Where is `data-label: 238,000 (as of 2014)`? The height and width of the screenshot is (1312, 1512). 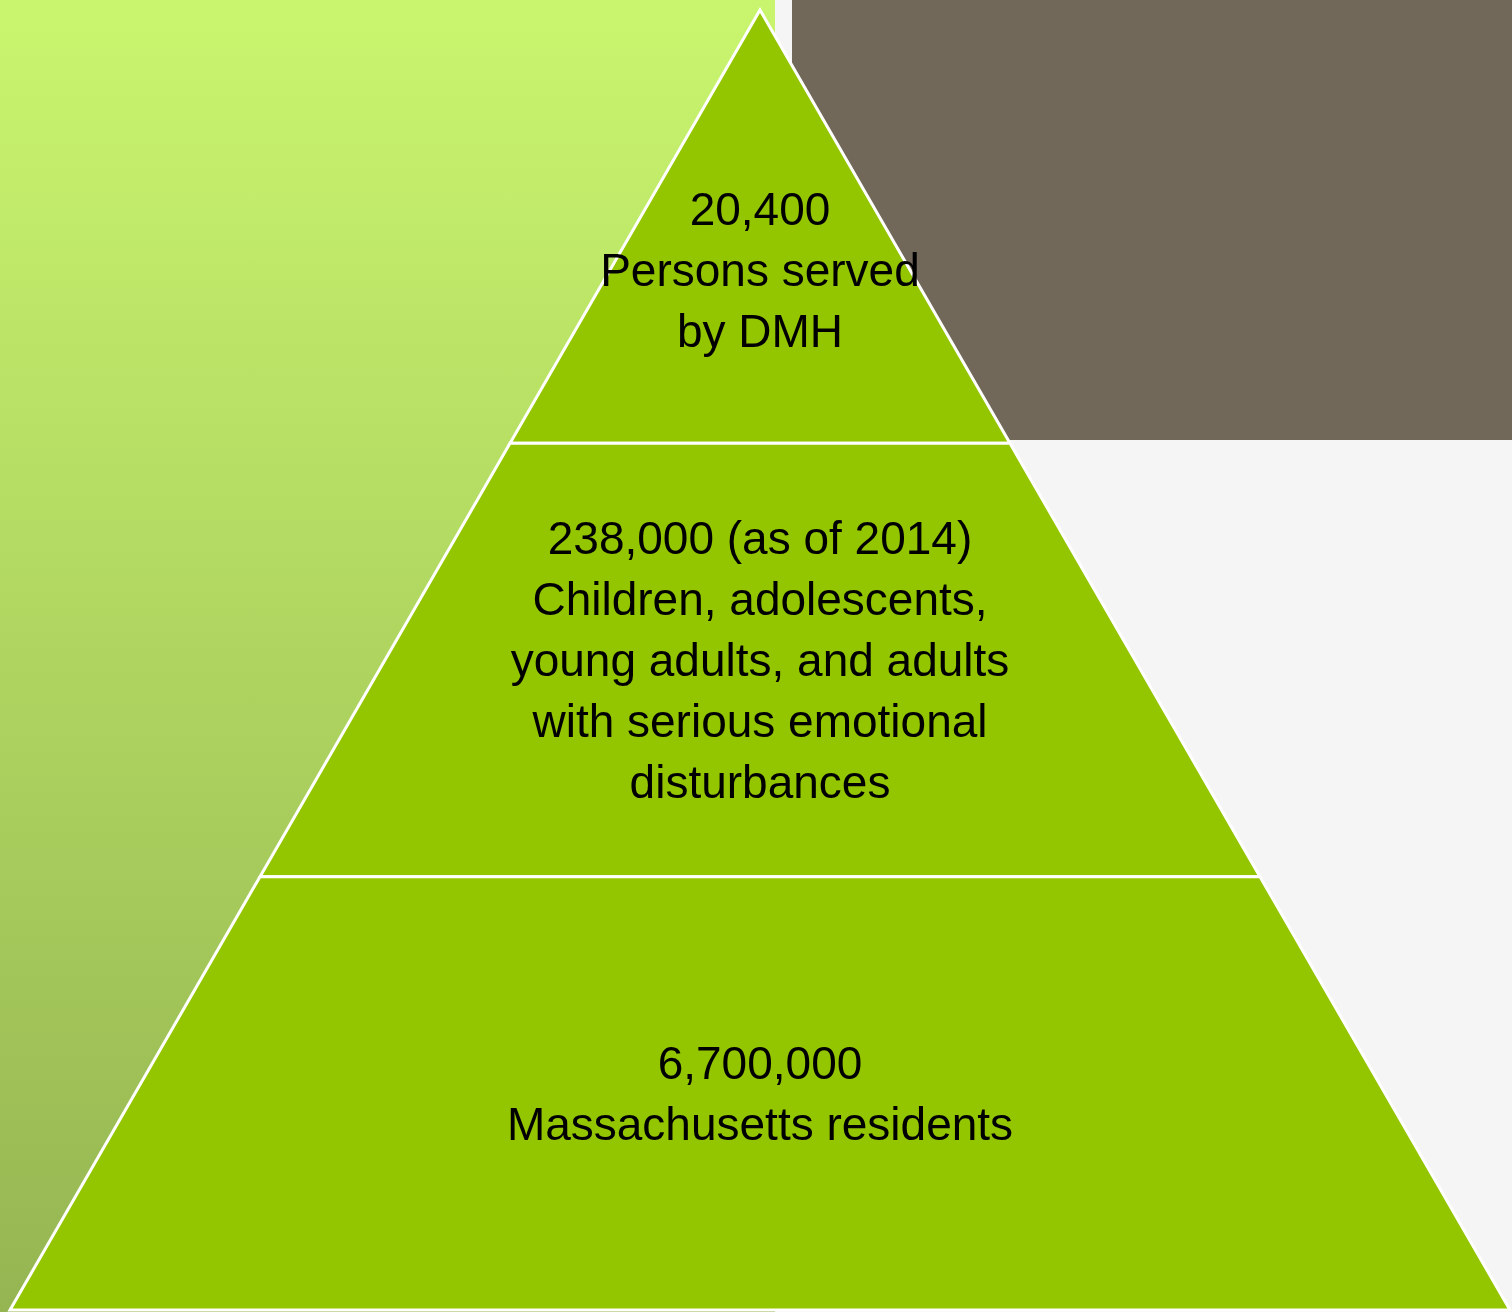 data-label: 238,000 (as of 2014) is located at coordinates (760, 538).